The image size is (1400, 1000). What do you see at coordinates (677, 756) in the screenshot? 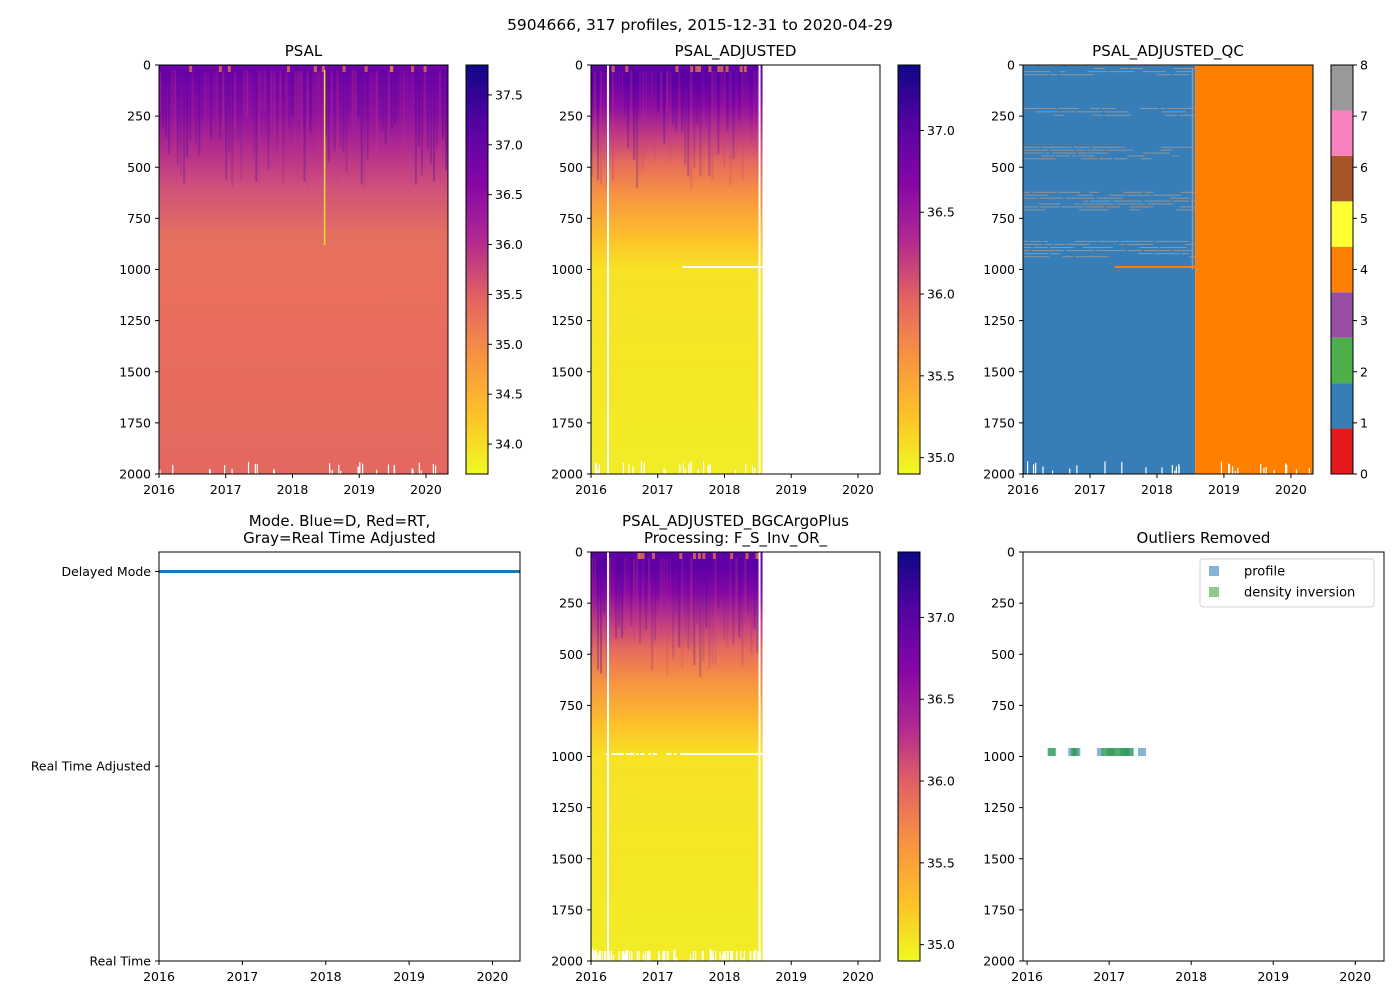
I see `heatmap-field` at bounding box center [677, 756].